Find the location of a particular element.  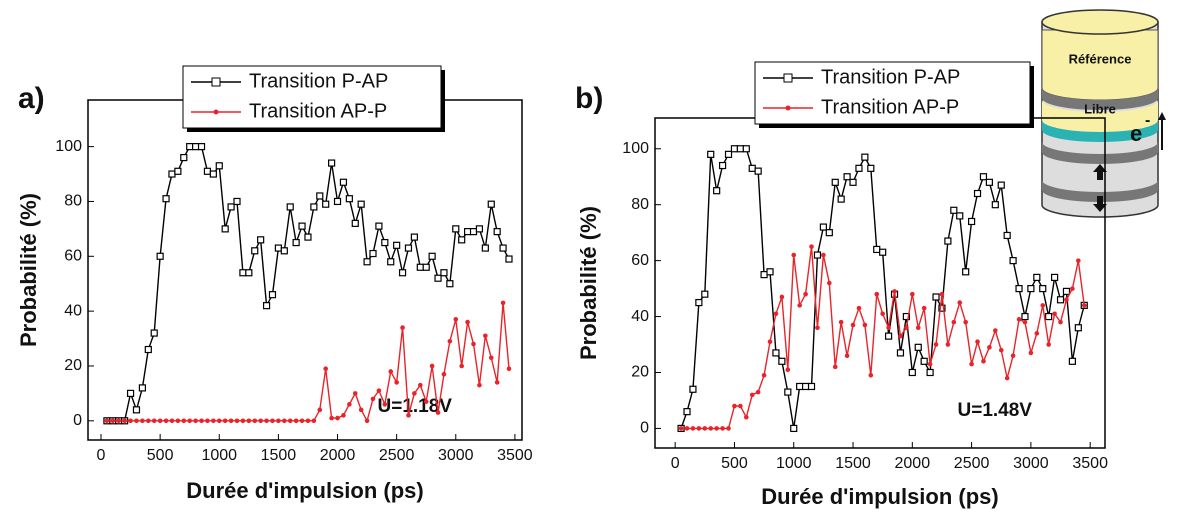

panel-label: b) is located at coordinates (589, 98).